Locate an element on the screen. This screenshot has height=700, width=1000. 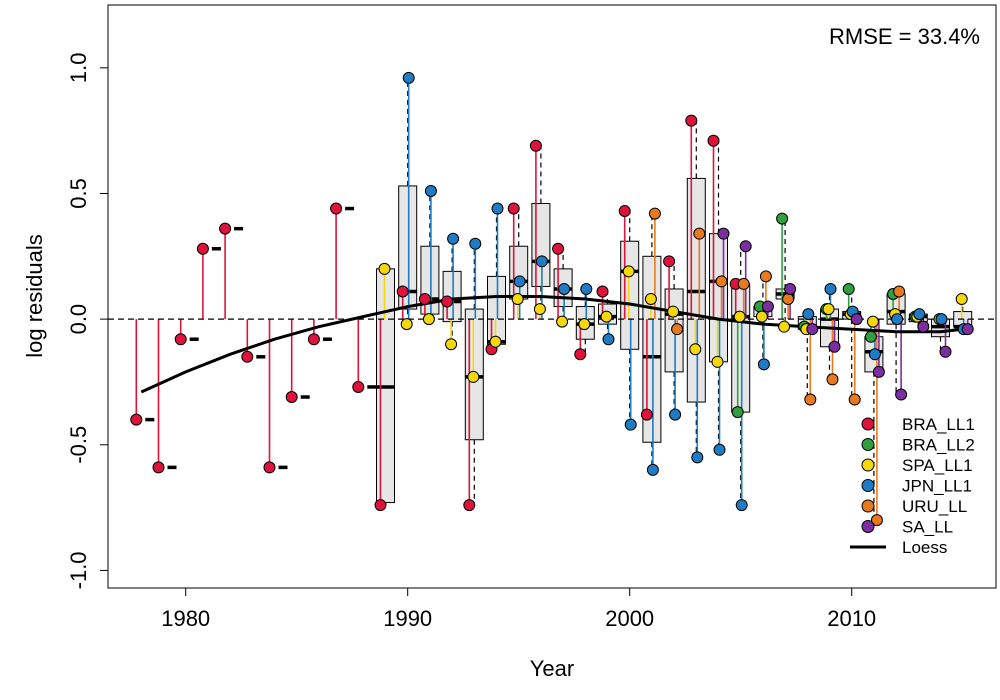
x-tick-label: 2010 is located at coordinates (851, 618).